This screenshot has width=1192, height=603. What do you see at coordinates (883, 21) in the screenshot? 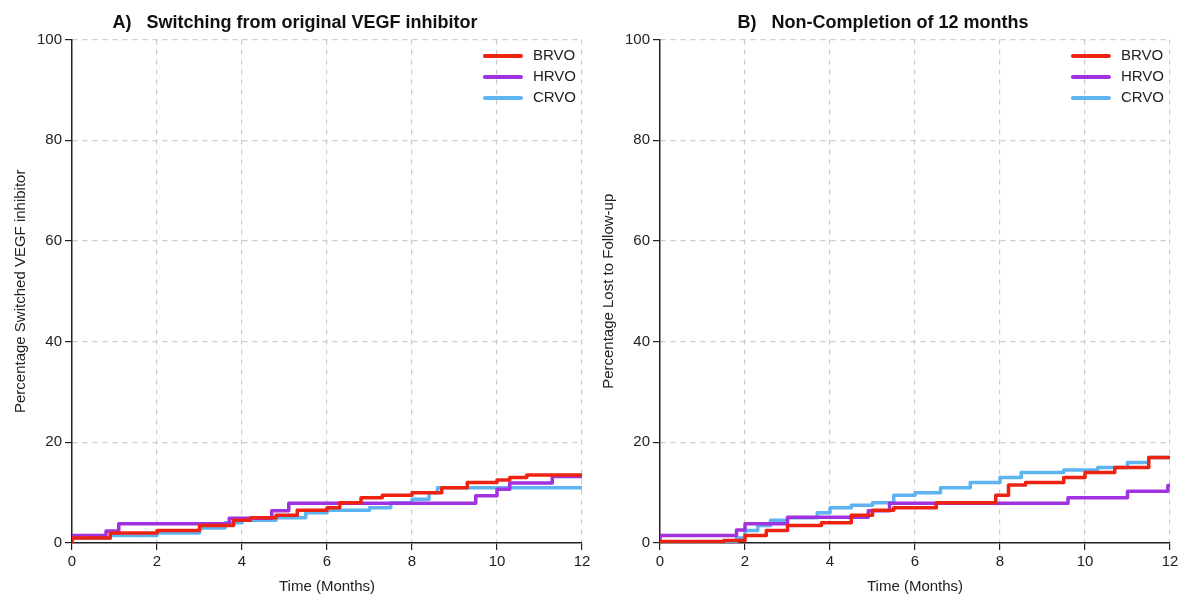
I see `chart-title: B) Non-Completion of 12 months` at bounding box center [883, 21].